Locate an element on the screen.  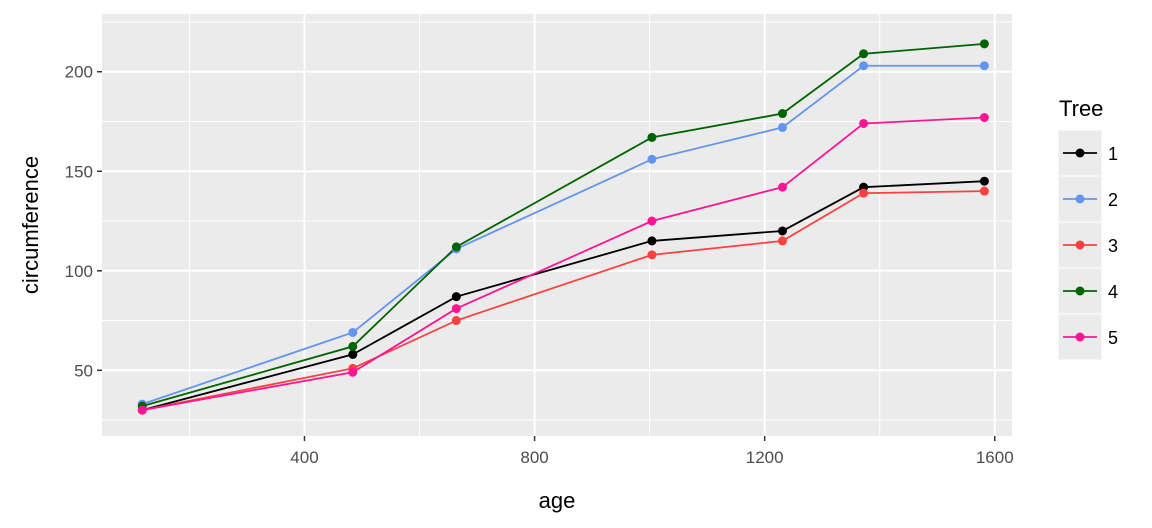
y-axis-title: circumference is located at coordinates (30, 225).